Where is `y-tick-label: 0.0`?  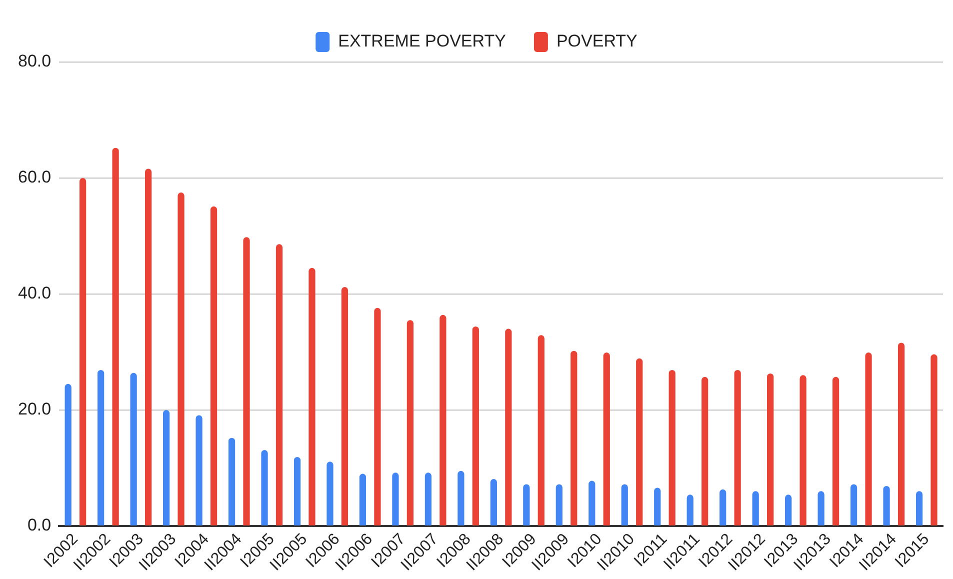 y-tick-label: 0.0 is located at coordinates (39, 525).